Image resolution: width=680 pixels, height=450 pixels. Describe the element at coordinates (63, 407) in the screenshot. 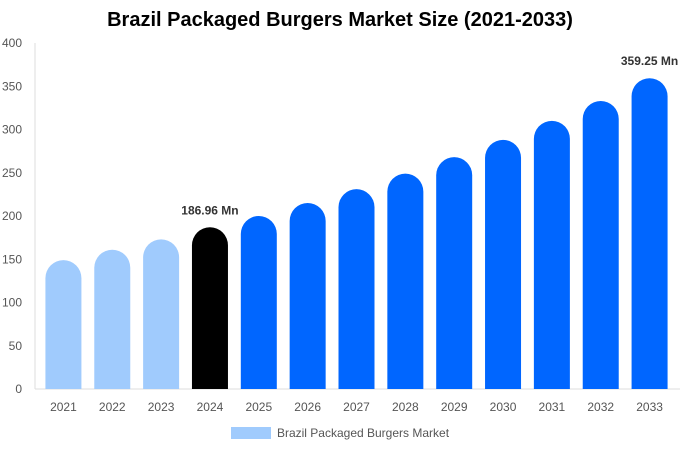

I see `x-tick-label: 2021` at that location.